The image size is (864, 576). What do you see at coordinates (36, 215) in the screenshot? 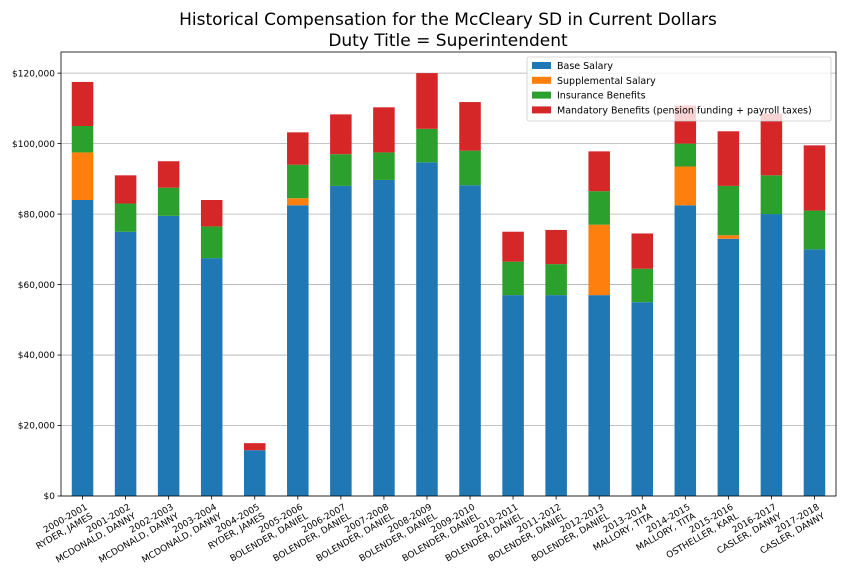
I see `y-tick-label: $80,000` at bounding box center [36, 215].